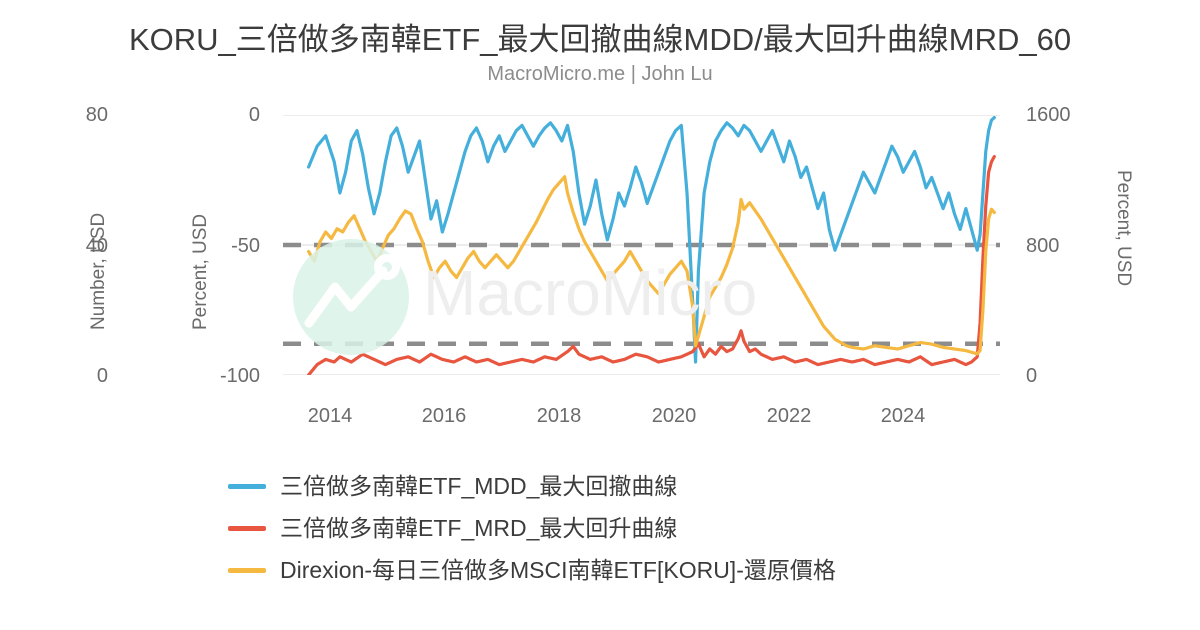 The width and height of the screenshot is (1200, 630). Describe the element at coordinates (247, 486) in the screenshot. I see `legend-swatch-mdd` at that location.